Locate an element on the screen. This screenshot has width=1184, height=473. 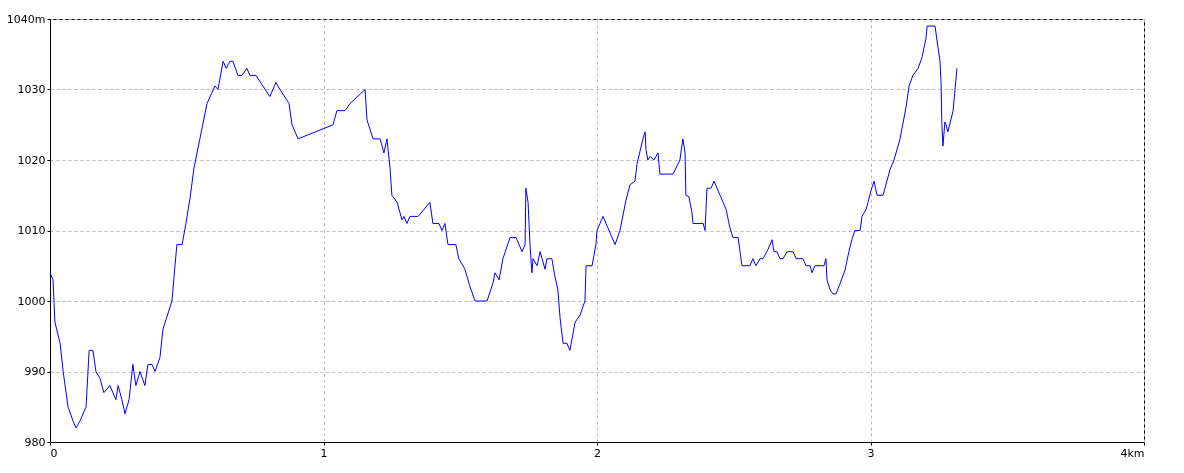
x-tick-label: 0 is located at coordinates (54, 453).